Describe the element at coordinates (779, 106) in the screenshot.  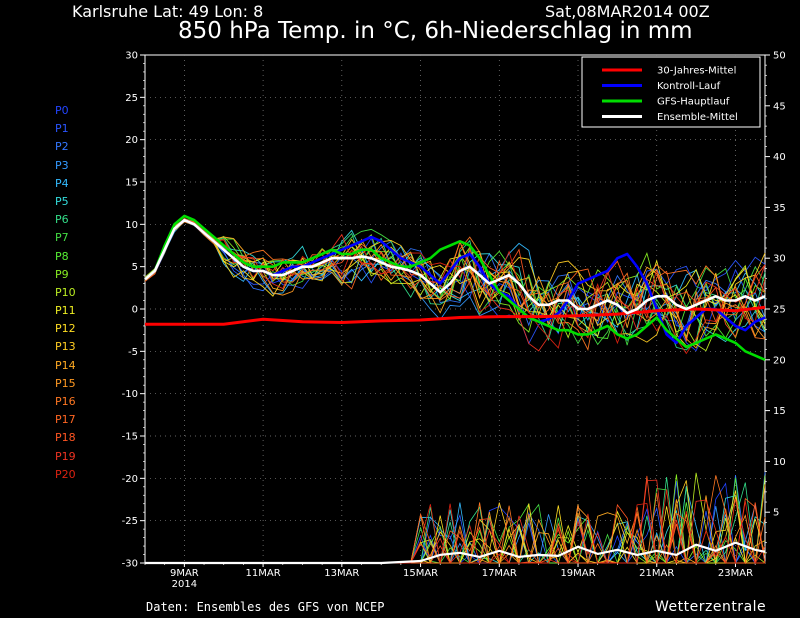
I see `y-right-tick-label: 45` at that location.